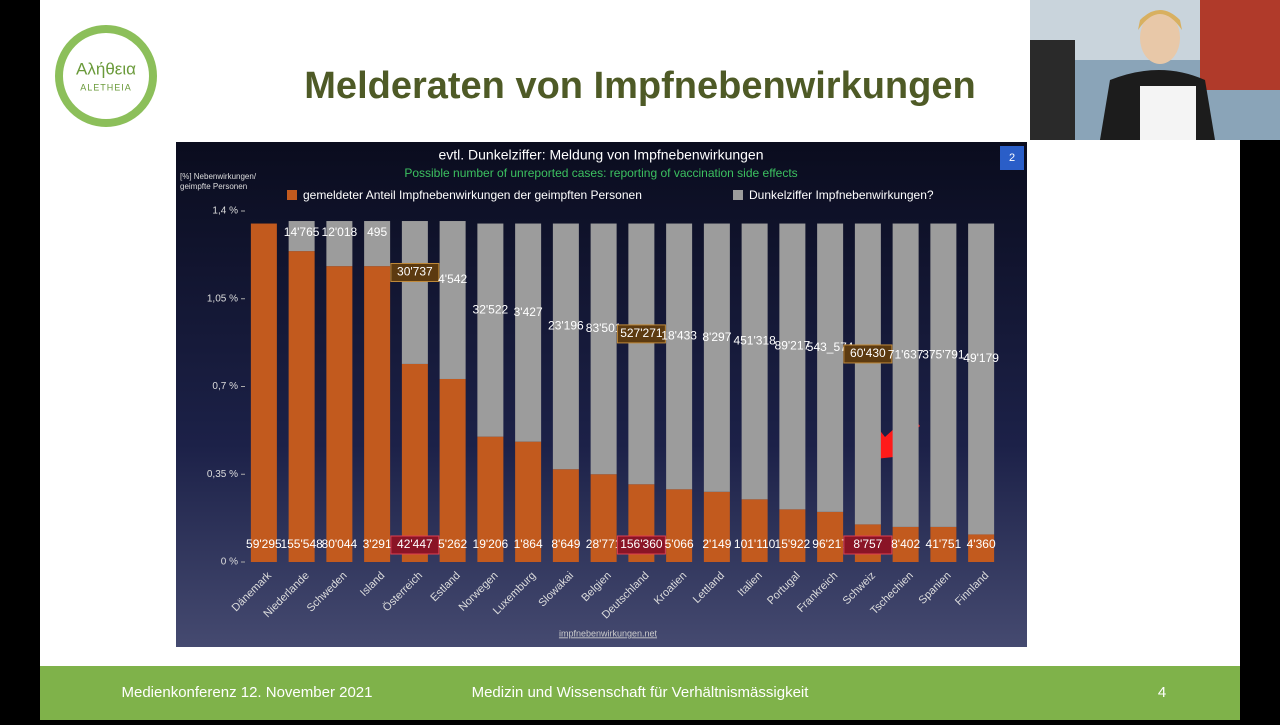 This screenshot has height=725, width=1280. What do you see at coordinates (106, 87) in the screenshot?
I see `logo-subtext: ALETHEIA` at bounding box center [106, 87].